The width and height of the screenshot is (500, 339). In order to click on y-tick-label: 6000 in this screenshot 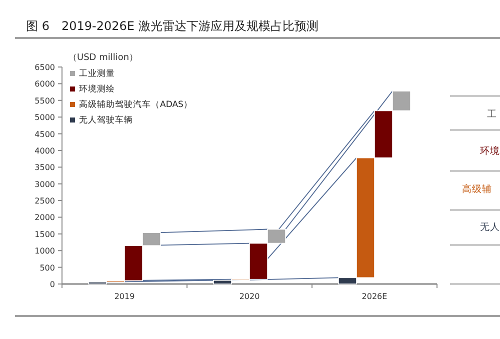, I will do `click(44, 84)`.